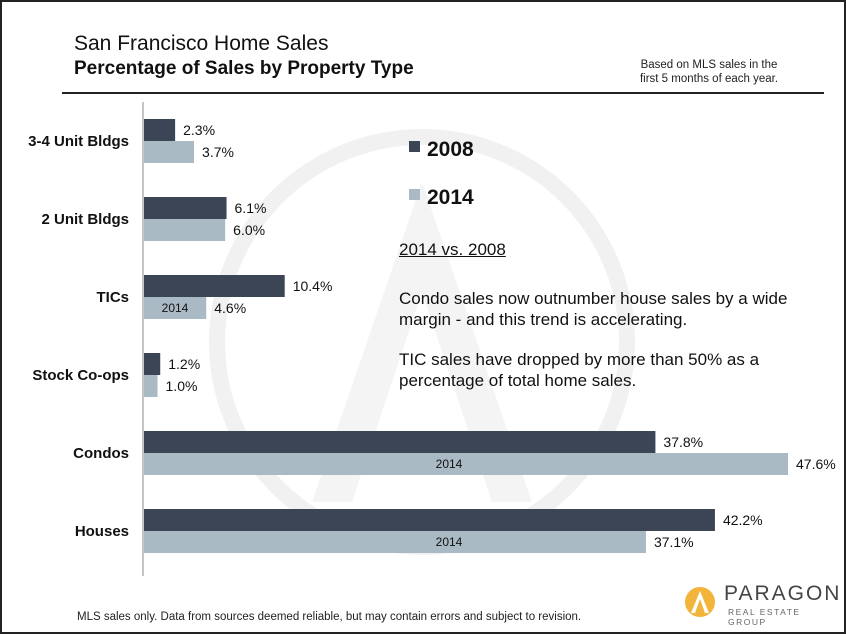 Image resolution: width=846 pixels, height=634 pixels. What do you see at coordinates (112, 297) in the screenshot?
I see `category-label-tics: TICs` at bounding box center [112, 297].